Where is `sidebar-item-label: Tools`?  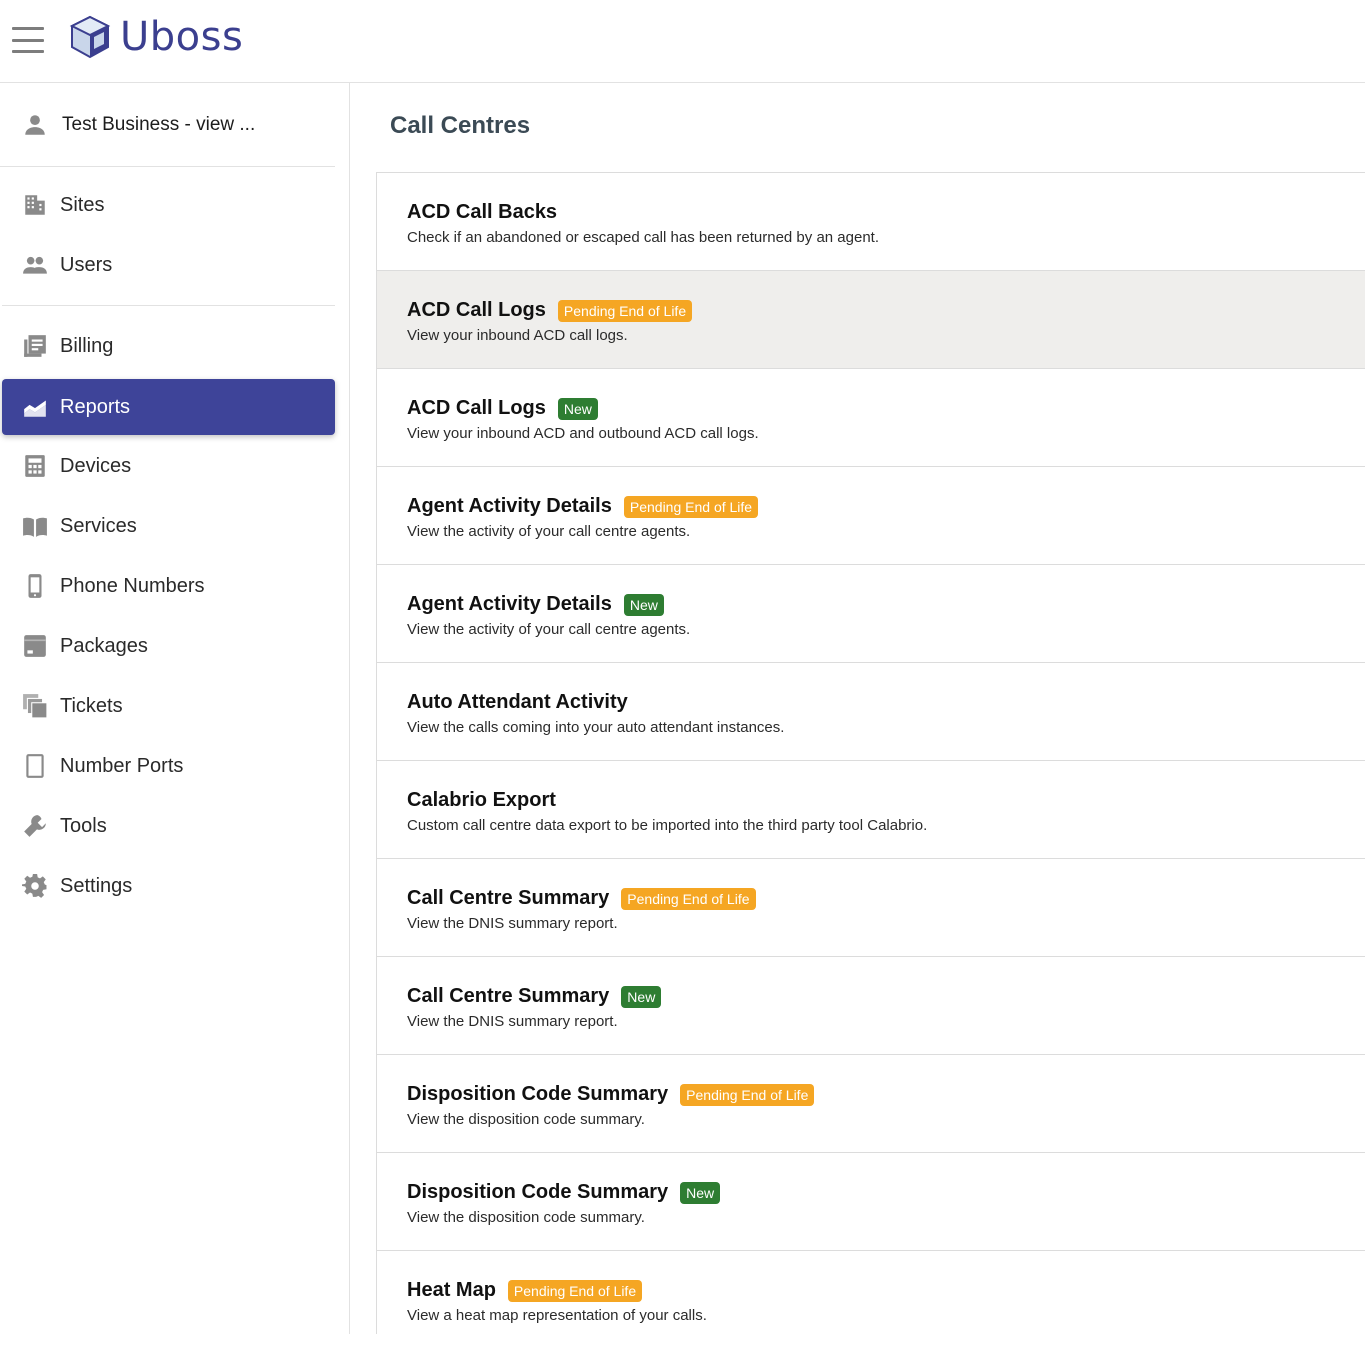 sidebar-item-label: Tools is located at coordinates (83, 825).